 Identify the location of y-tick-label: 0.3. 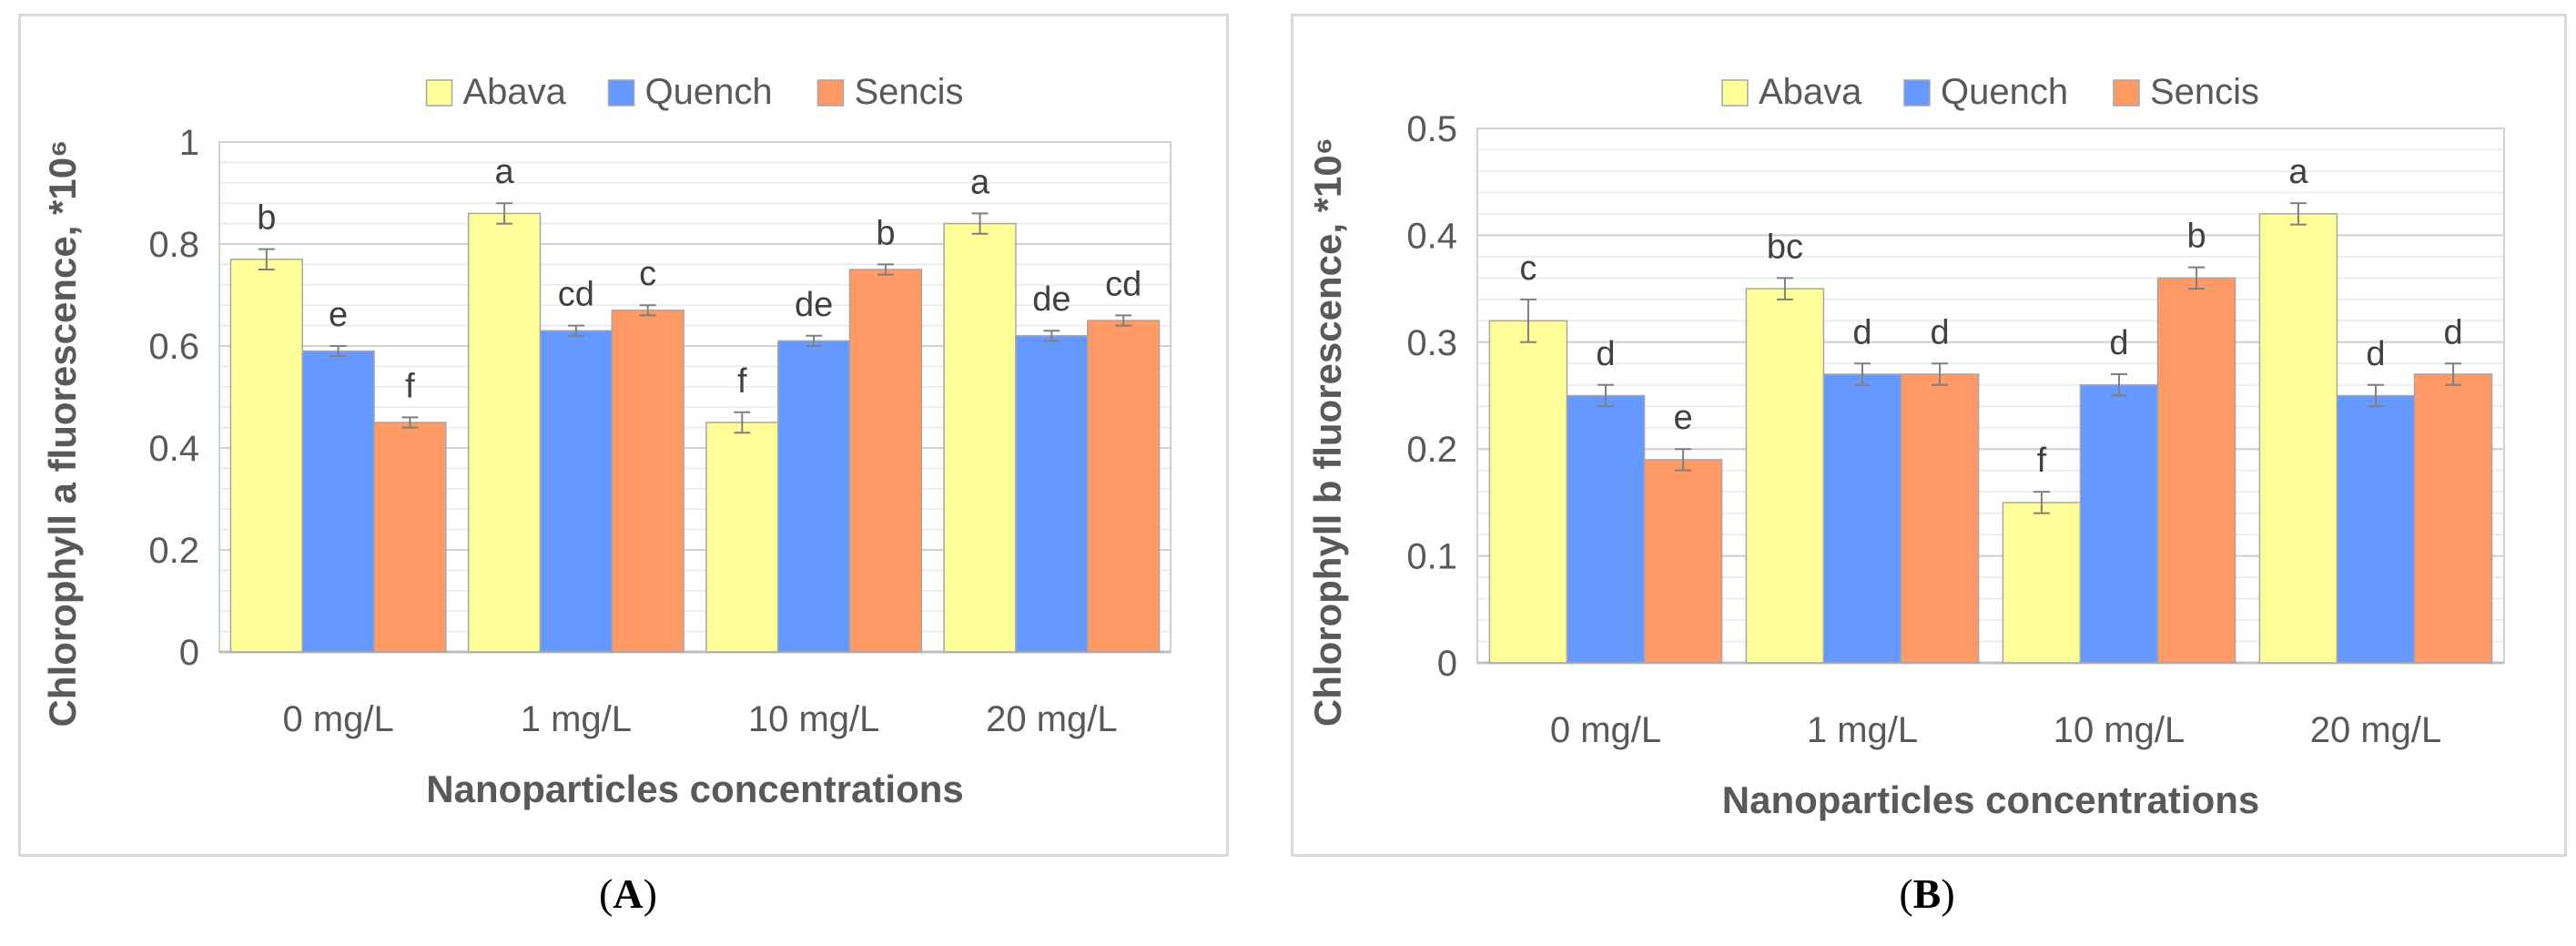
(1431, 343).